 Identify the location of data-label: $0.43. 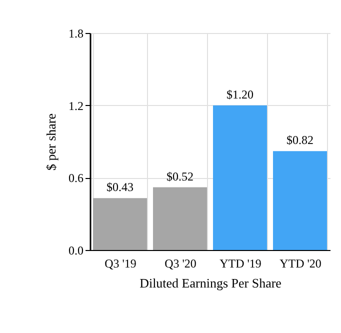
(120, 187).